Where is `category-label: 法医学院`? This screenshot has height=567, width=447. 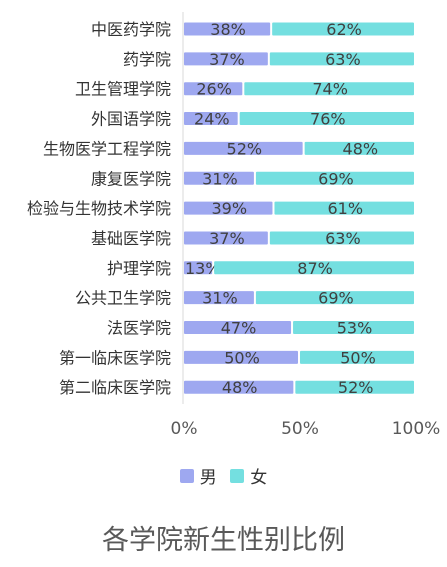 category-label: 法医学院 is located at coordinates (139, 328).